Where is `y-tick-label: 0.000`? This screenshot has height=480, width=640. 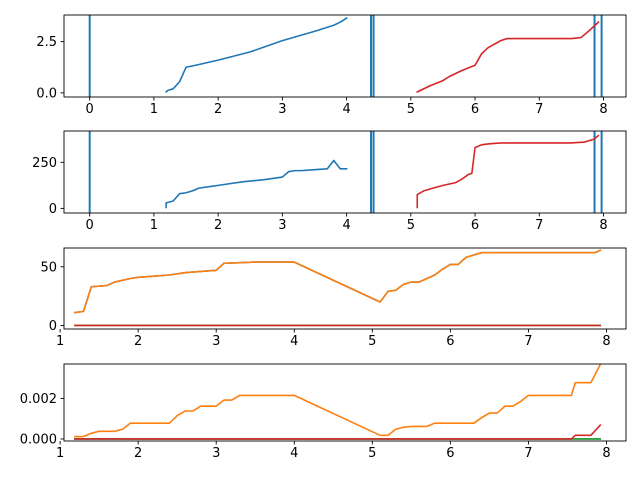
y-tick-label: 0.000 is located at coordinates (38, 439).